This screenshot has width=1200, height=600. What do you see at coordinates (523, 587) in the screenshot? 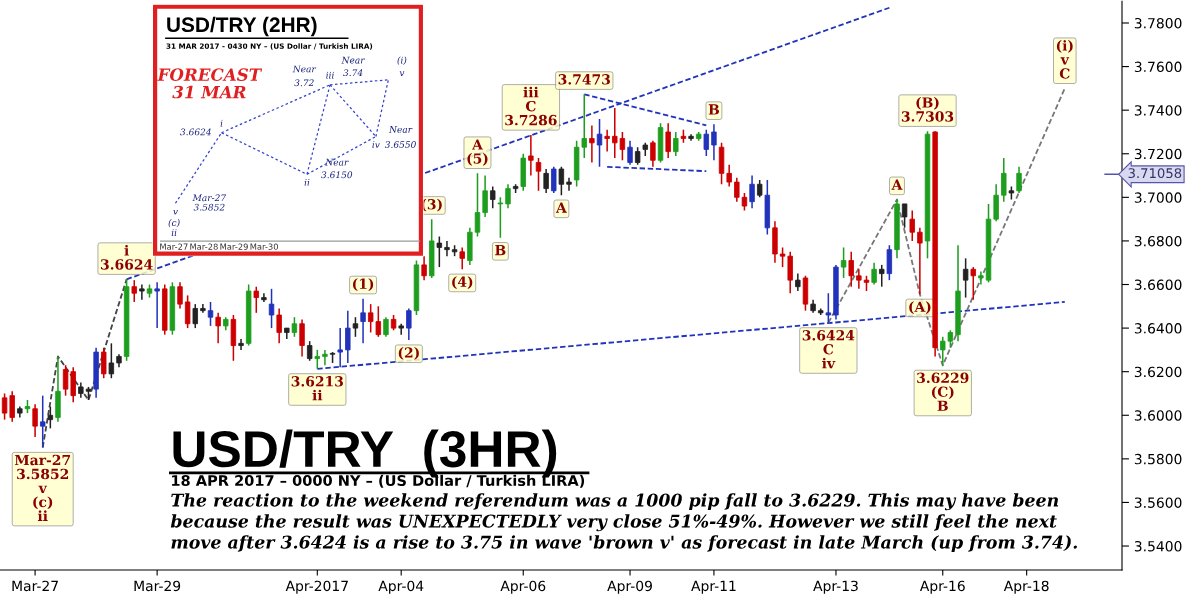
I see `x-tick-label: Apr-06` at bounding box center [523, 587].